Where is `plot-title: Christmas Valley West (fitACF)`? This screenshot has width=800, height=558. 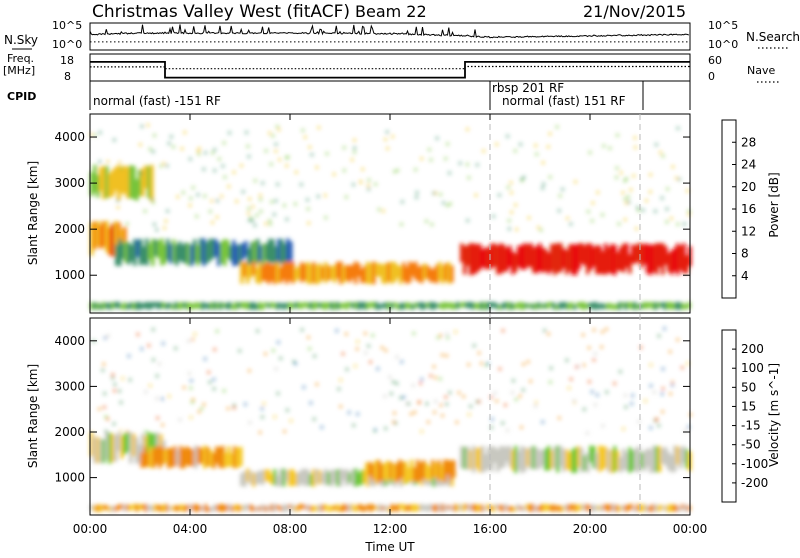 plot-title: Christmas Valley West (fitACF) is located at coordinates (221, 12).